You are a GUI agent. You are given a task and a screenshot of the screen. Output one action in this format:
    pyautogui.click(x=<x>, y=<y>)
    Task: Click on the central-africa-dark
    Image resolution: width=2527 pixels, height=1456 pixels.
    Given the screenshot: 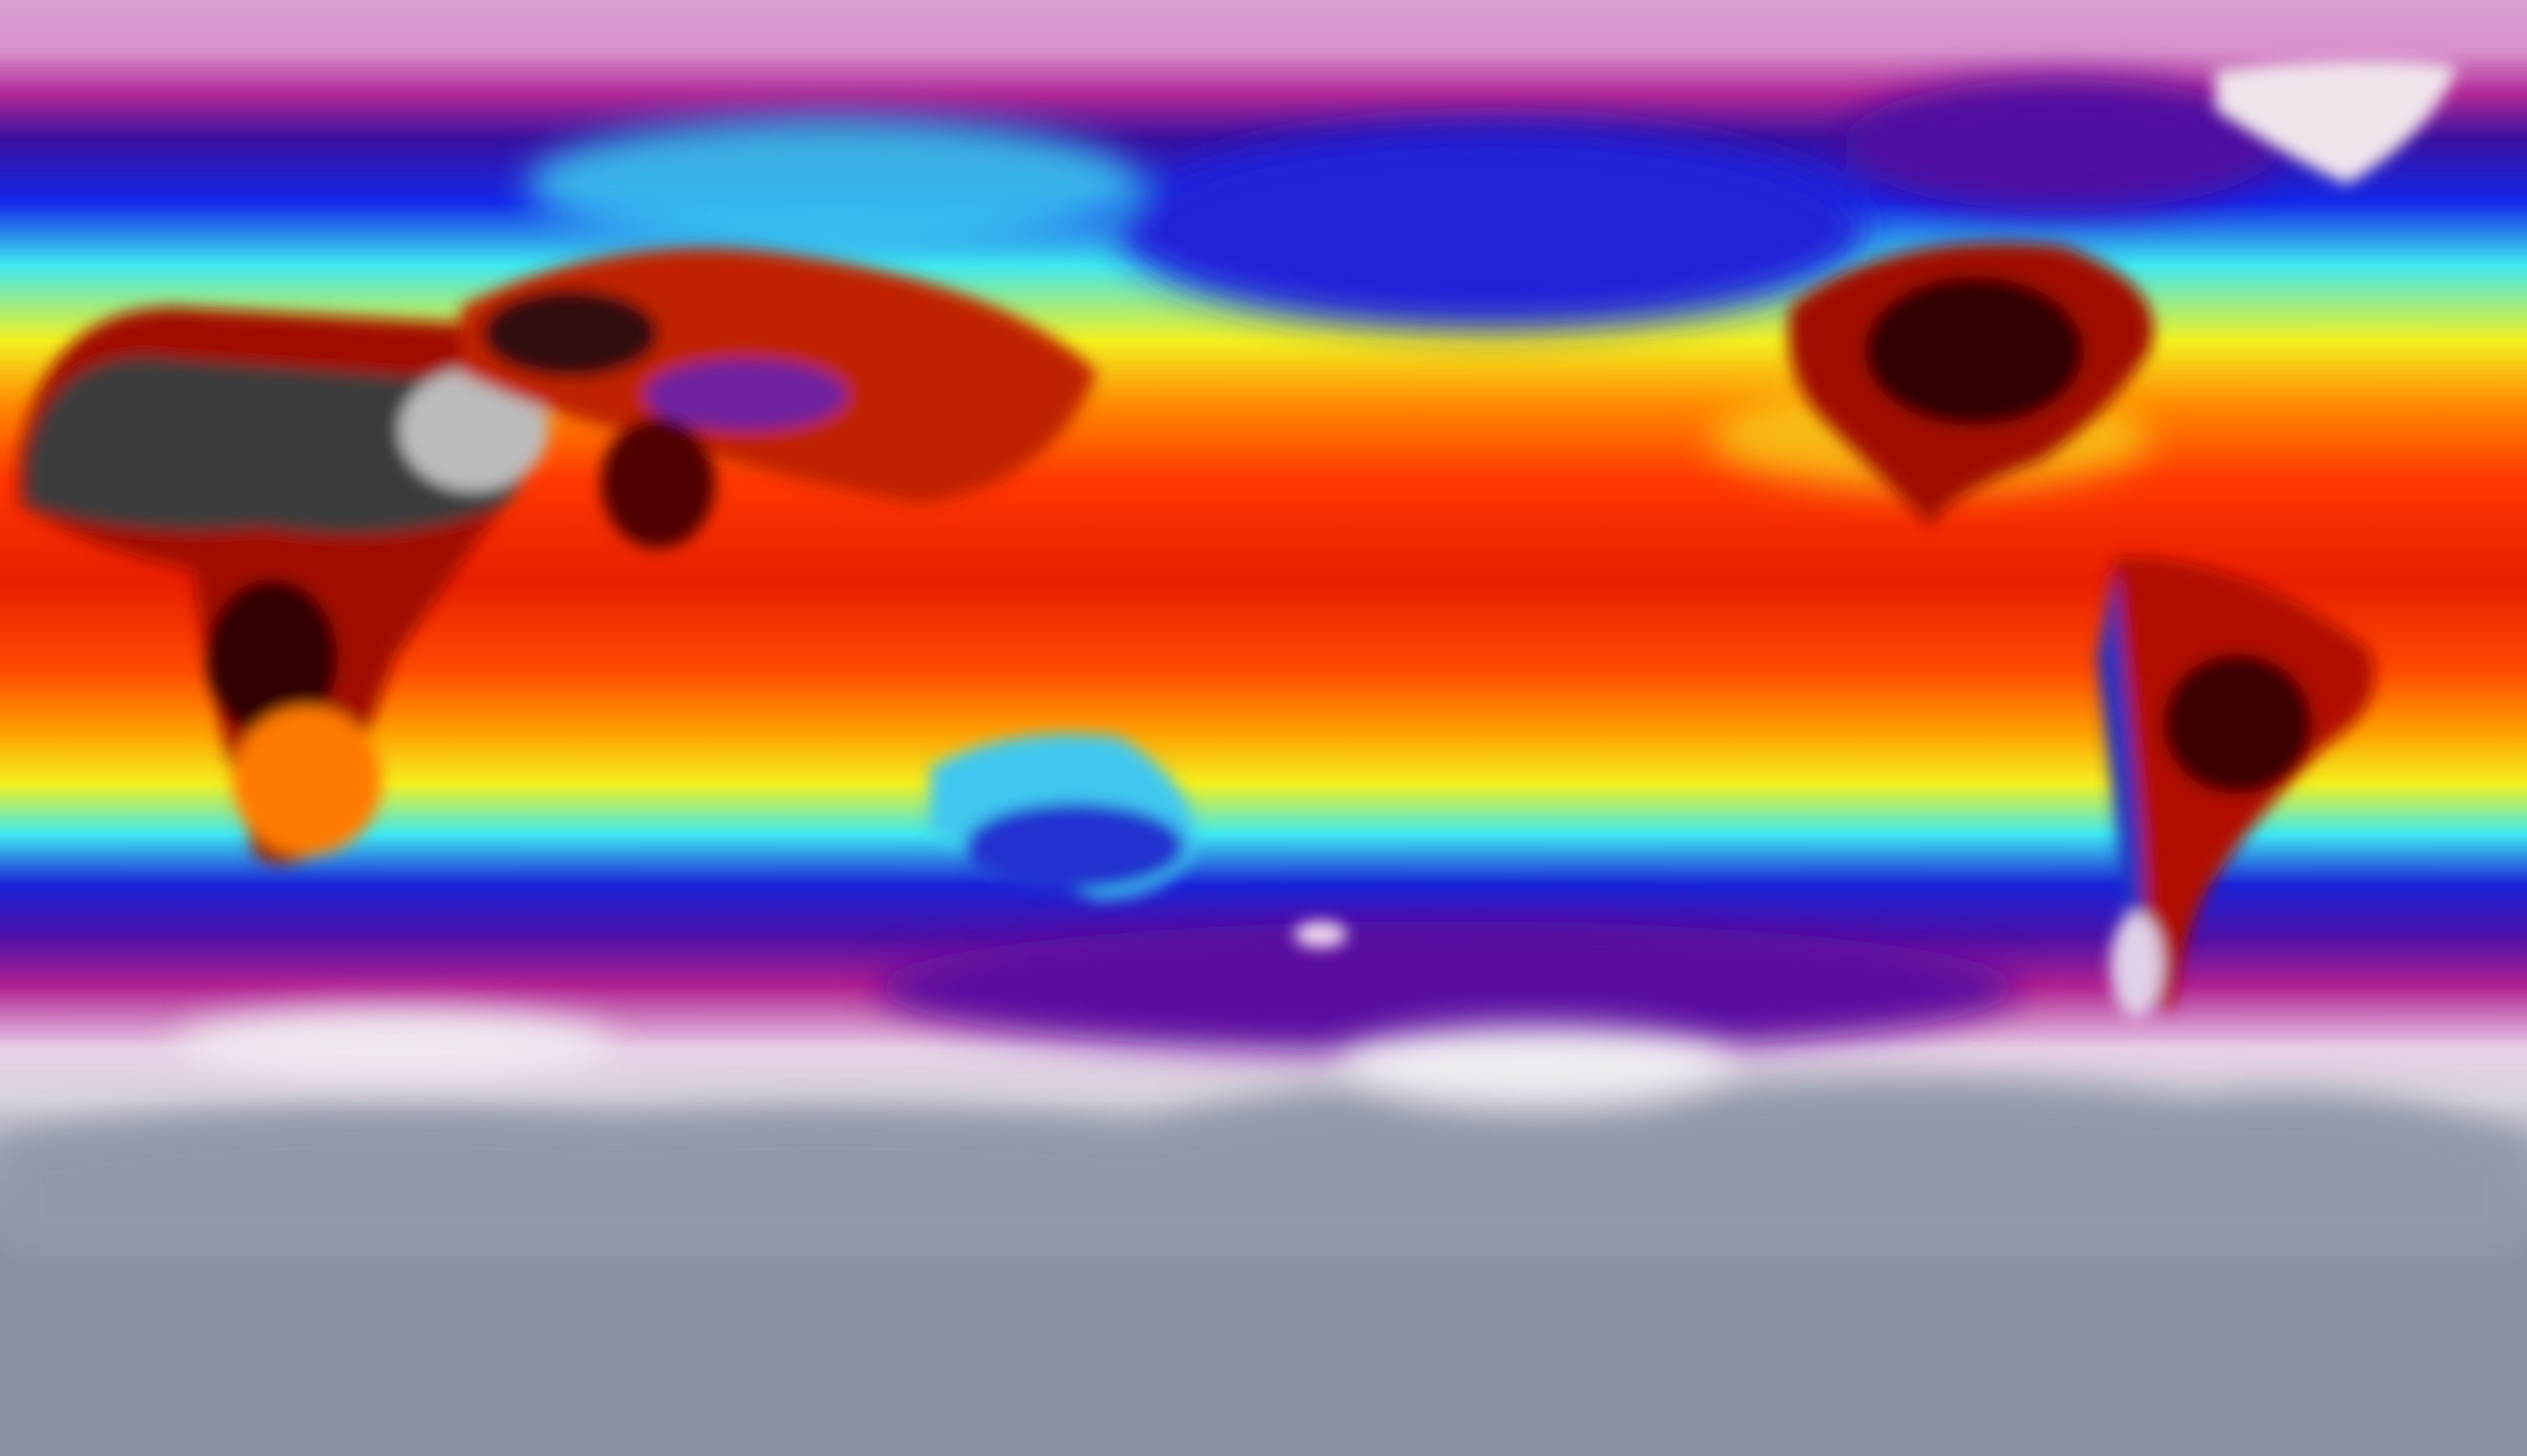 What is the action you would take?
    pyautogui.click(x=272, y=658)
    